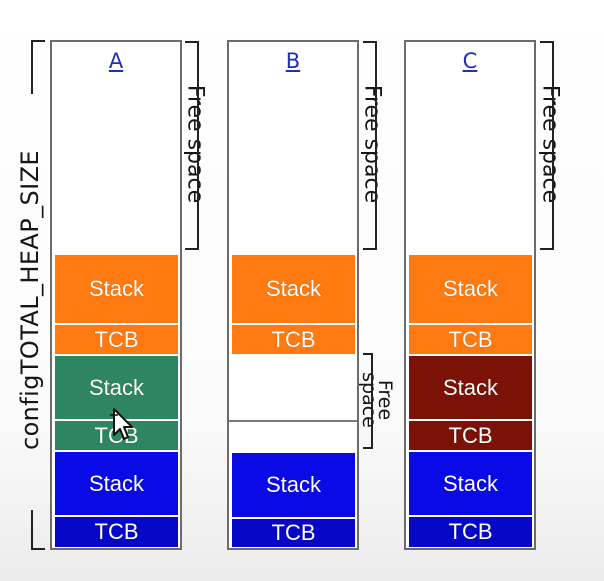  I want to click on heap-size-label: configTOTAL_HEAP_SIZE, so click(30, 300).